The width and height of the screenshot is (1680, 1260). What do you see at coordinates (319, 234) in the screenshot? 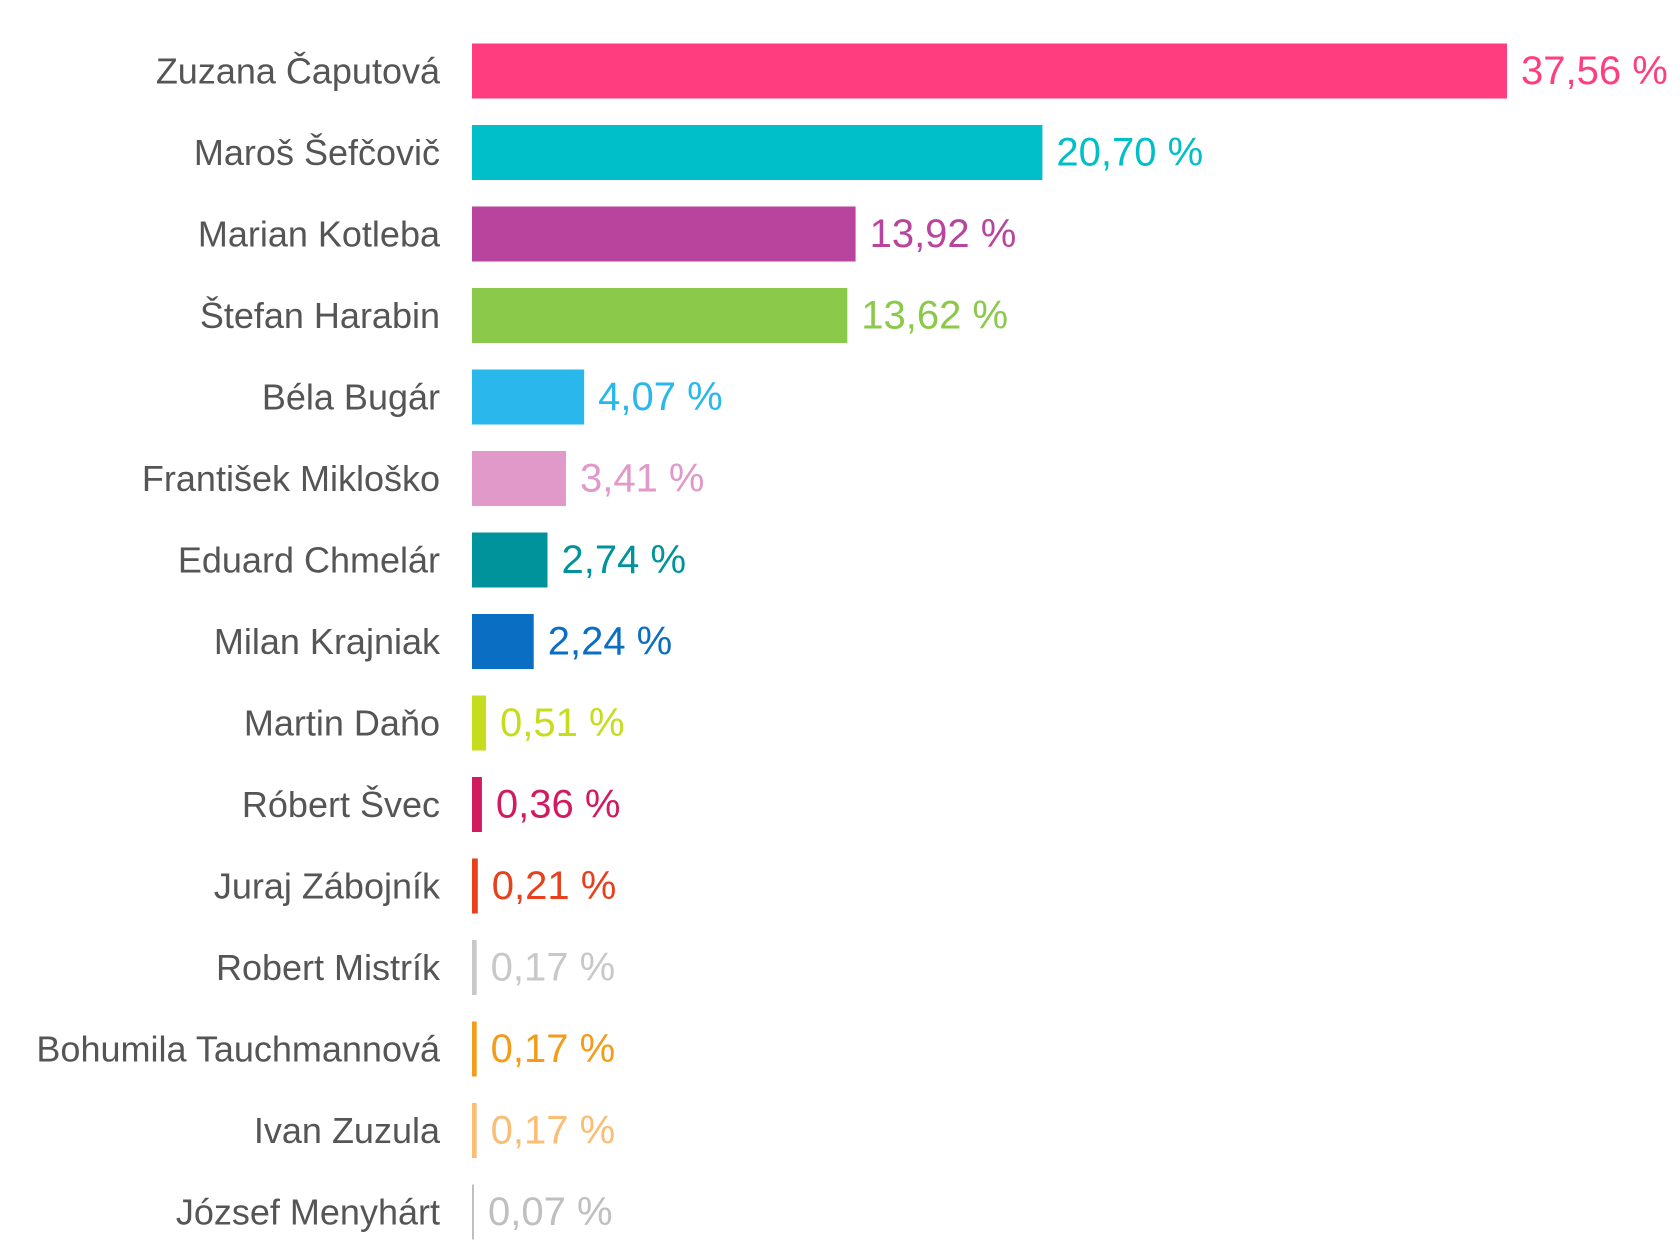
I see `category-label: Marian Kotleba` at bounding box center [319, 234].